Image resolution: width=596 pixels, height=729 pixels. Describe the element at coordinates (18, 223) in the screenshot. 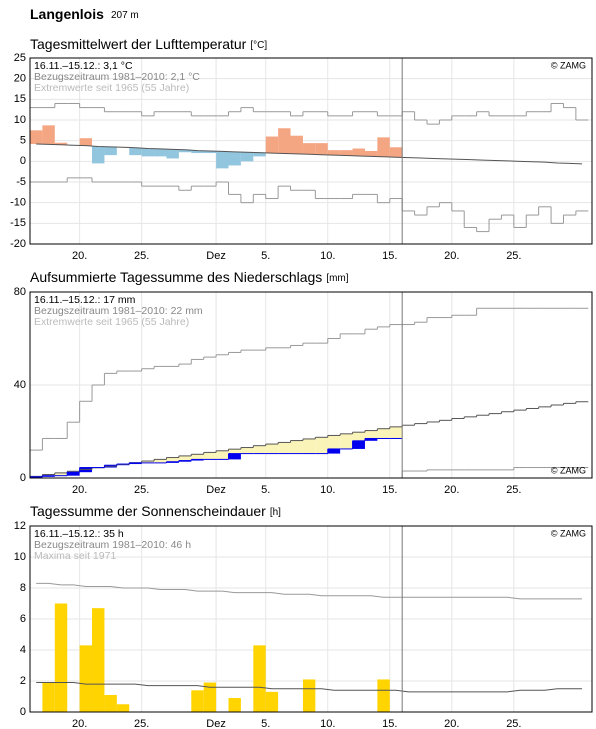

I see `y-tick-label: -15` at that location.